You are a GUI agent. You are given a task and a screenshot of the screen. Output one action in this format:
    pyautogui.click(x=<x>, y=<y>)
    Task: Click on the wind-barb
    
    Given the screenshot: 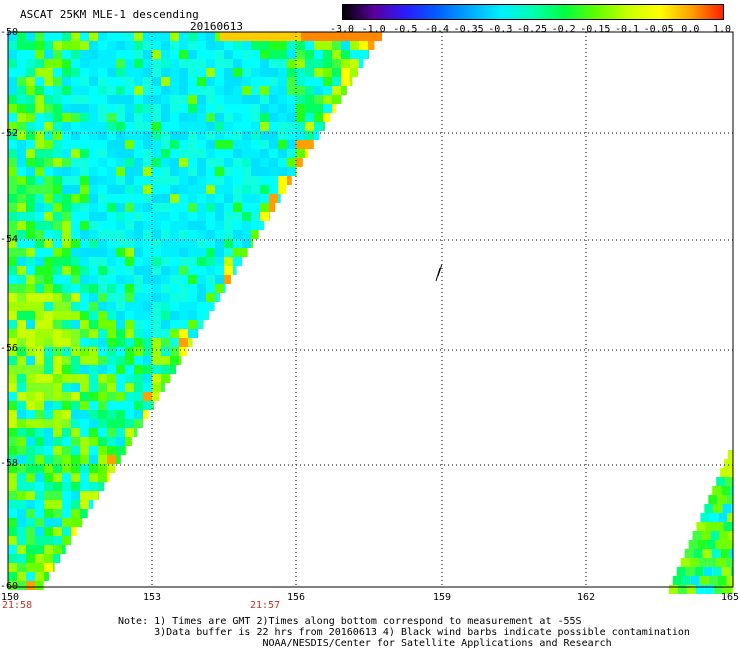 What is the action you would take?
    pyautogui.click(x=439, y=272)
    